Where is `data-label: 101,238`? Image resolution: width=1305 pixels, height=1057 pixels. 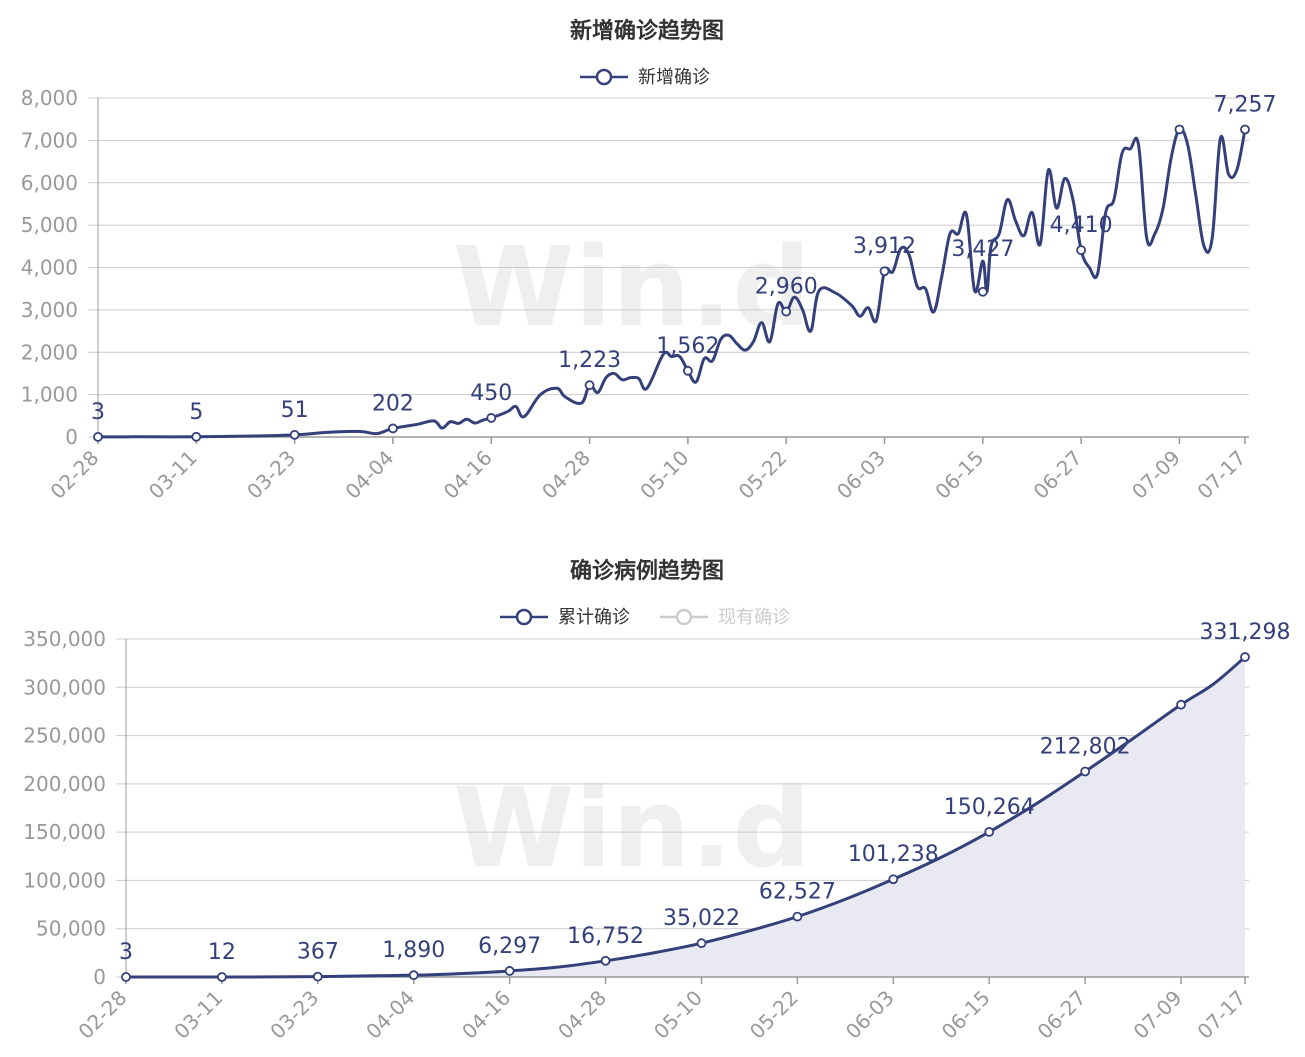 data-label: 101,238 is located at coordinates (893, 854).